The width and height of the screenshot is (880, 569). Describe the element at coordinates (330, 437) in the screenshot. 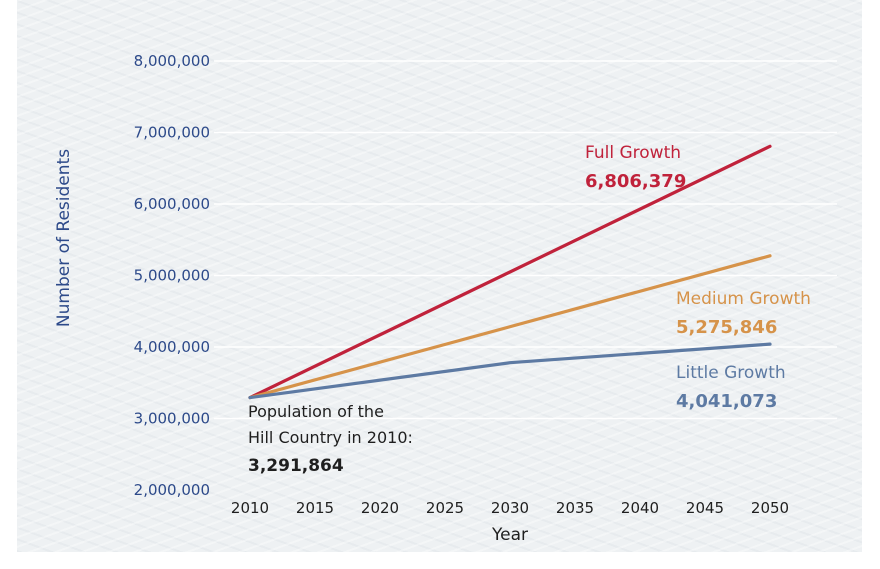

I see `annotation-text: Hill Country in 2010:` at that location.